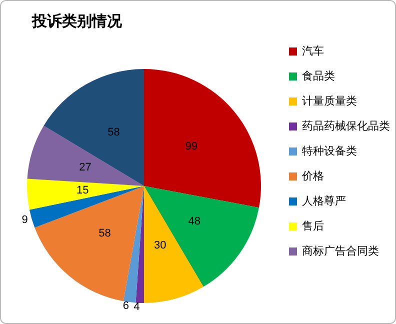 This screenshot has height=324, width=396. Describe the element at coordinates (313, 51) in the screenshot. I see `legend-label: 汽车` at that location.